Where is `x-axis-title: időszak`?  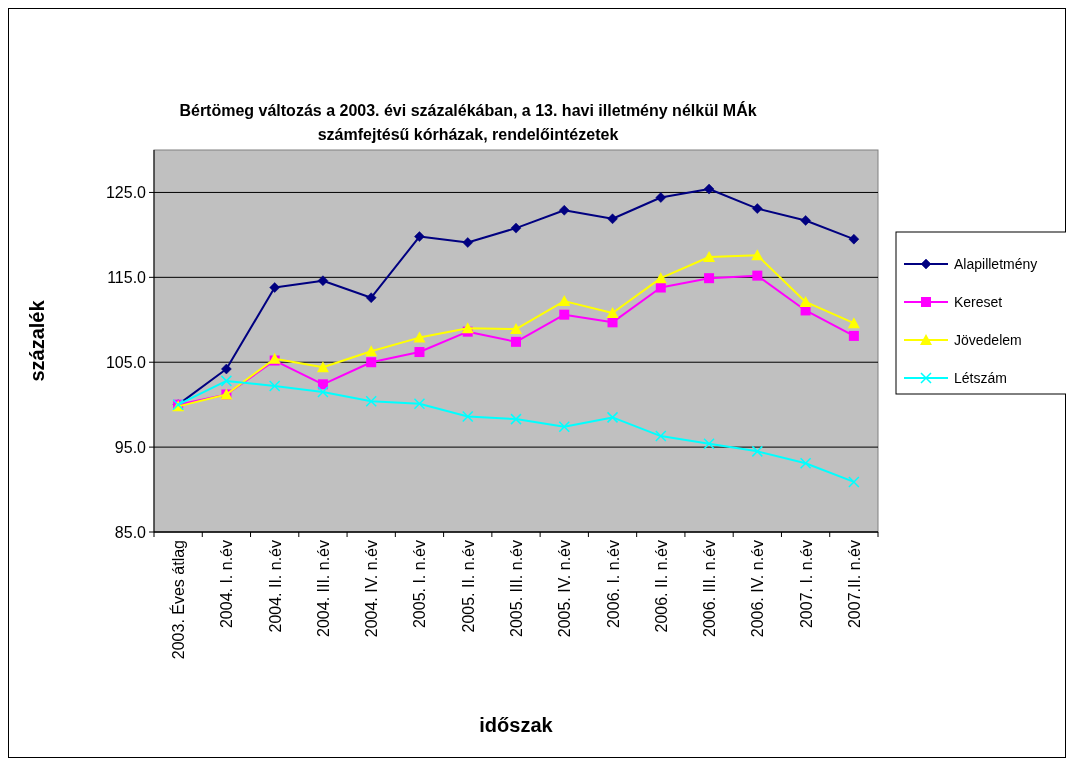 x-axis-title: időszak is located at coordinates (516, 725).